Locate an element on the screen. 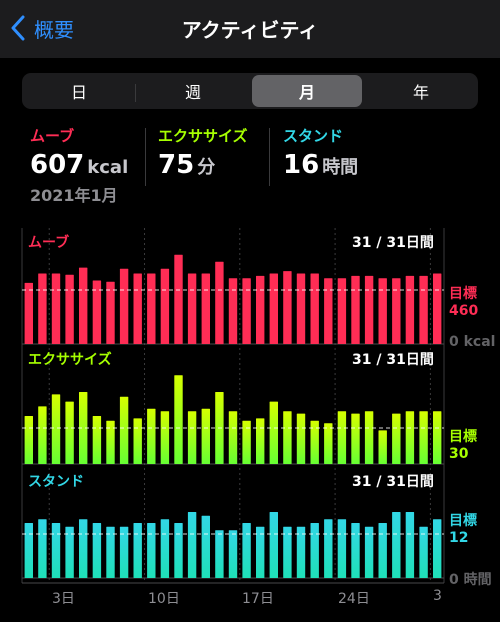 This screenshot has height=622, width=500. back-label: 概要 is located at coordinates (54, 29).